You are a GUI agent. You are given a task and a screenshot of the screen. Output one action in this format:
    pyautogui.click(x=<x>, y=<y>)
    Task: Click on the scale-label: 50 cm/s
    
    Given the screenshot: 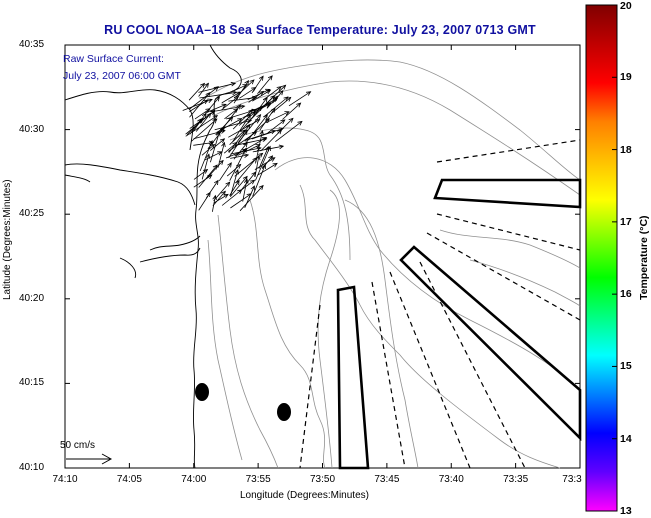 What is the action you would take?
    pyautogui.click(x=78, y=445)
    